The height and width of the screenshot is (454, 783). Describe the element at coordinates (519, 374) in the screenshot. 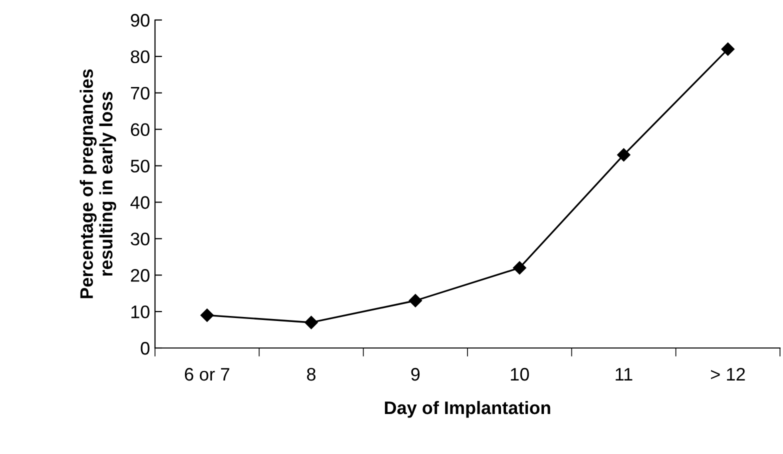

I see `x-tick-label: 10` at that location.